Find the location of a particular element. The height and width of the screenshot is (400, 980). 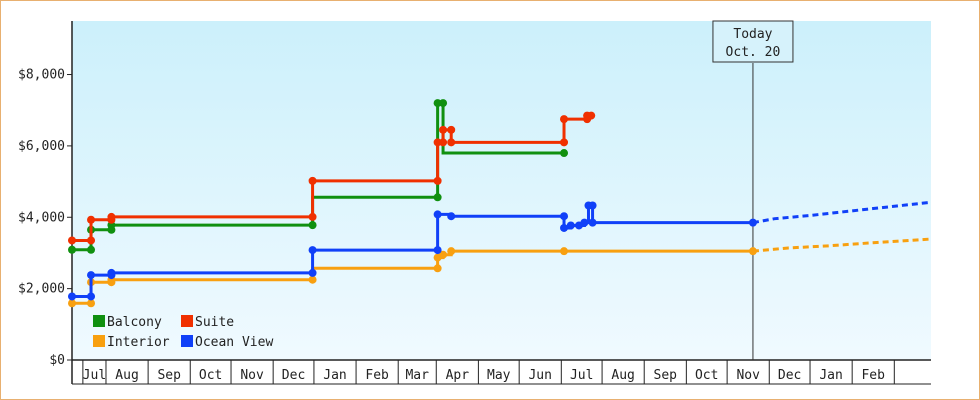

today-date-label: Oct. 20 is located at coordinates (753, 52).